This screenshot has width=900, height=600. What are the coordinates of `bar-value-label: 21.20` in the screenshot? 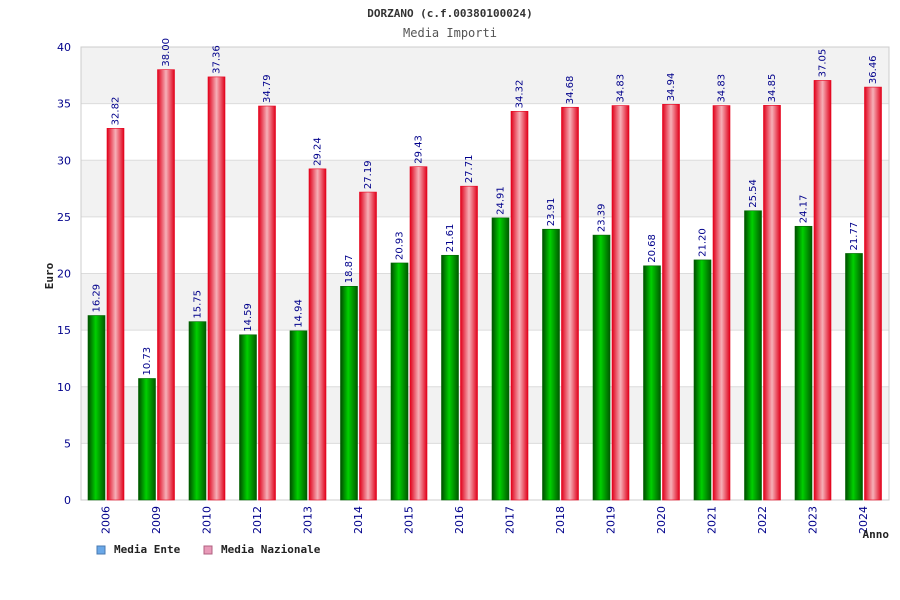 It's located at (703, 242).